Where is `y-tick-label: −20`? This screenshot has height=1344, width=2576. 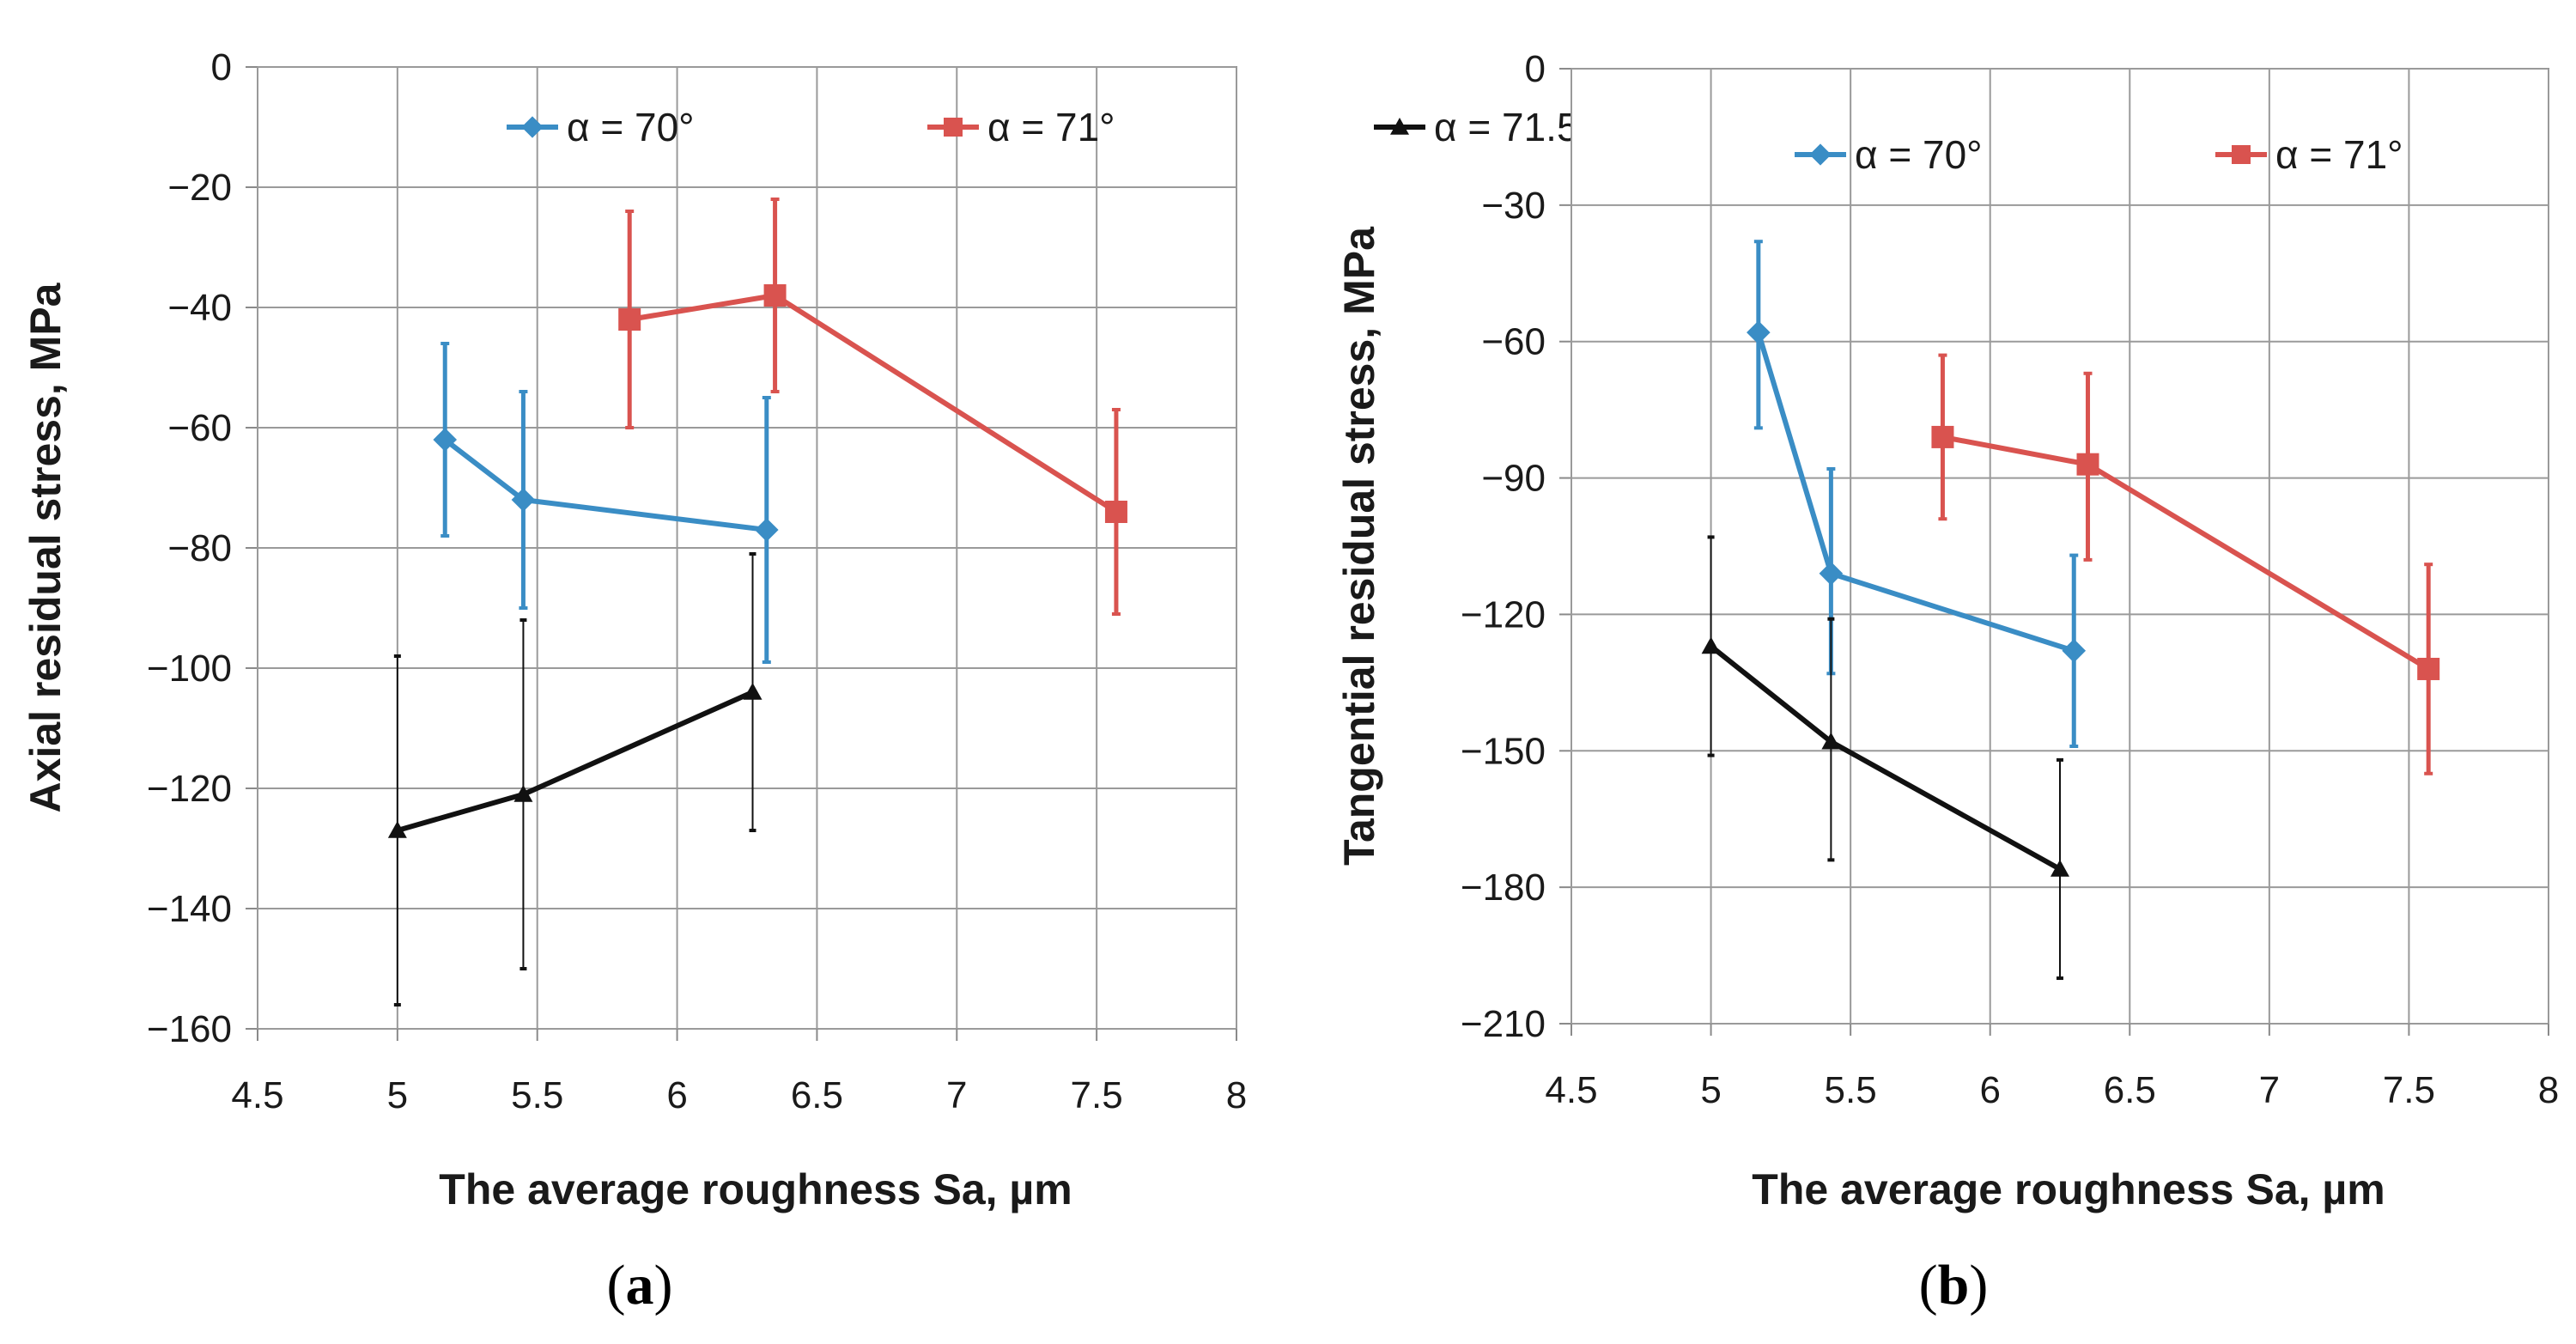 y-tick-label: −20 is located at coordinates (199, 188).